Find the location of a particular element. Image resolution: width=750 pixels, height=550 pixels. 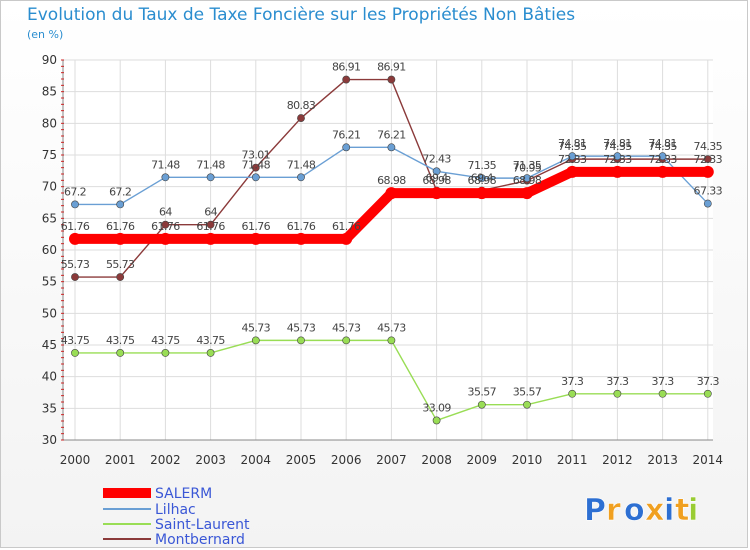

x-tick-label: 2008 is located at coordinates (436, 460).